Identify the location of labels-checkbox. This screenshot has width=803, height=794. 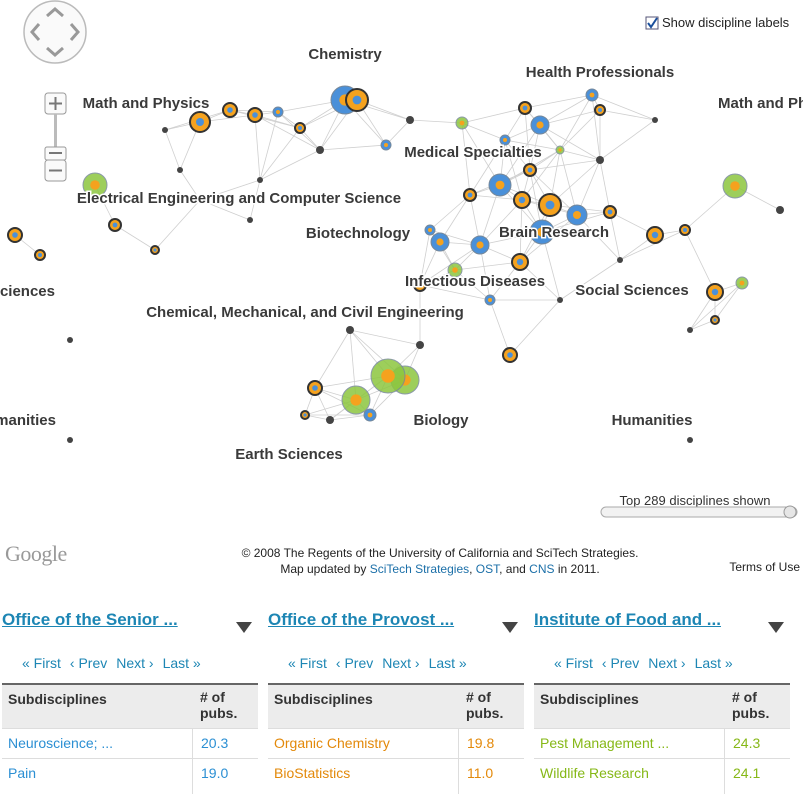
(652, 23).